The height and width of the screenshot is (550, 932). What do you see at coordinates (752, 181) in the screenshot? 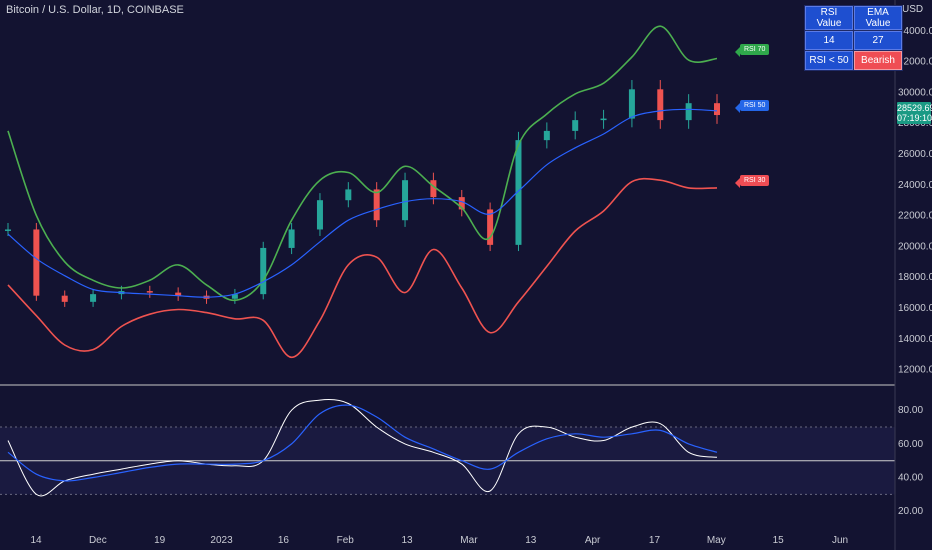
I see `rsi-30-label: RSI 30` at bounding box center [752, 181].